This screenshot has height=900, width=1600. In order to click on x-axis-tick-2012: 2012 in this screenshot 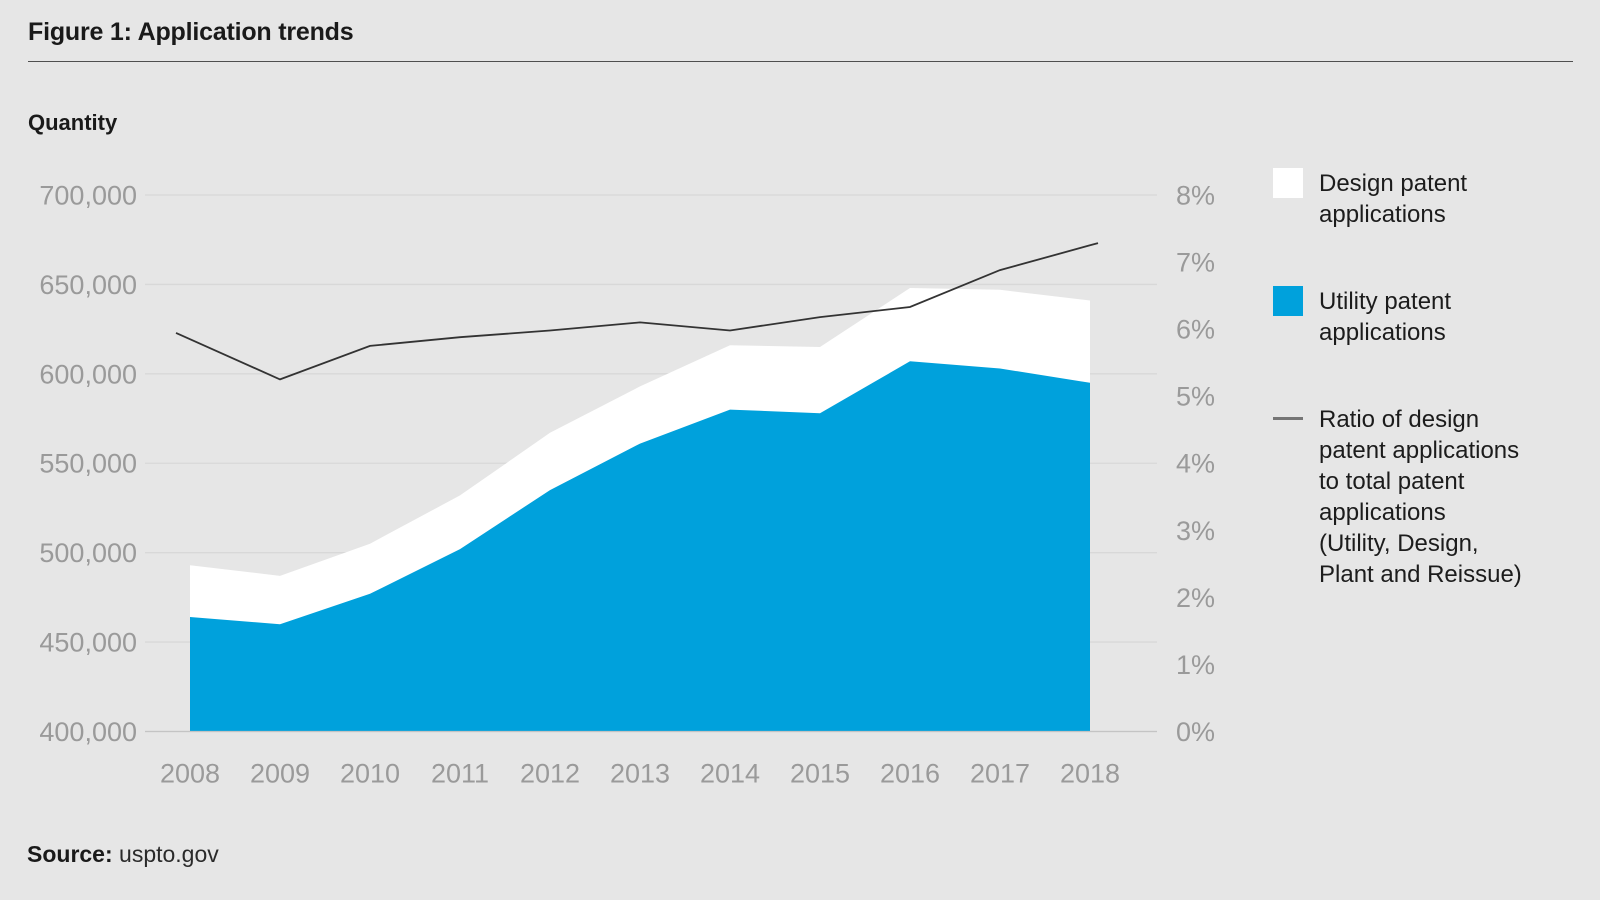, I will do `click(550, 773)`.